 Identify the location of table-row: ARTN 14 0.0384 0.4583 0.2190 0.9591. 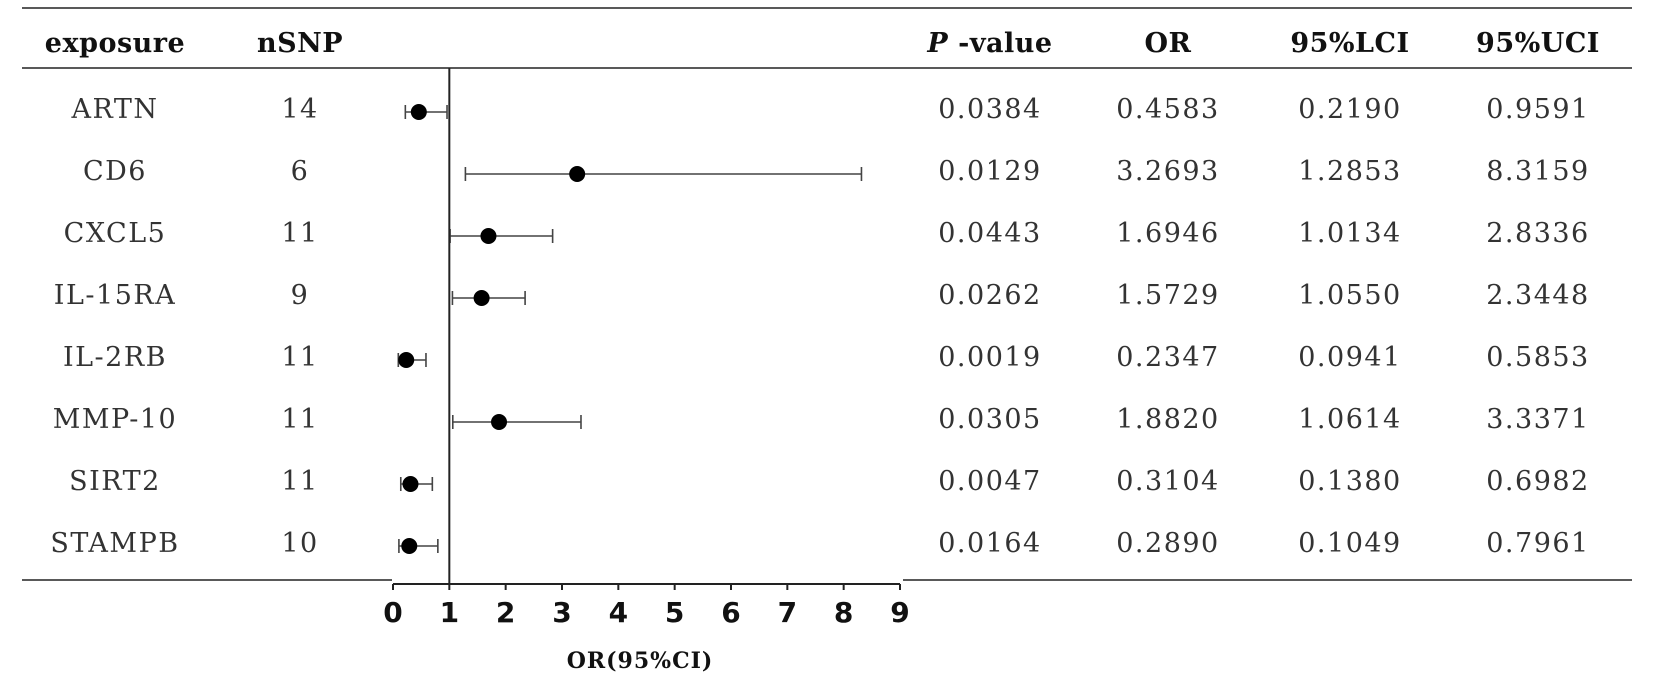
(830, 109).